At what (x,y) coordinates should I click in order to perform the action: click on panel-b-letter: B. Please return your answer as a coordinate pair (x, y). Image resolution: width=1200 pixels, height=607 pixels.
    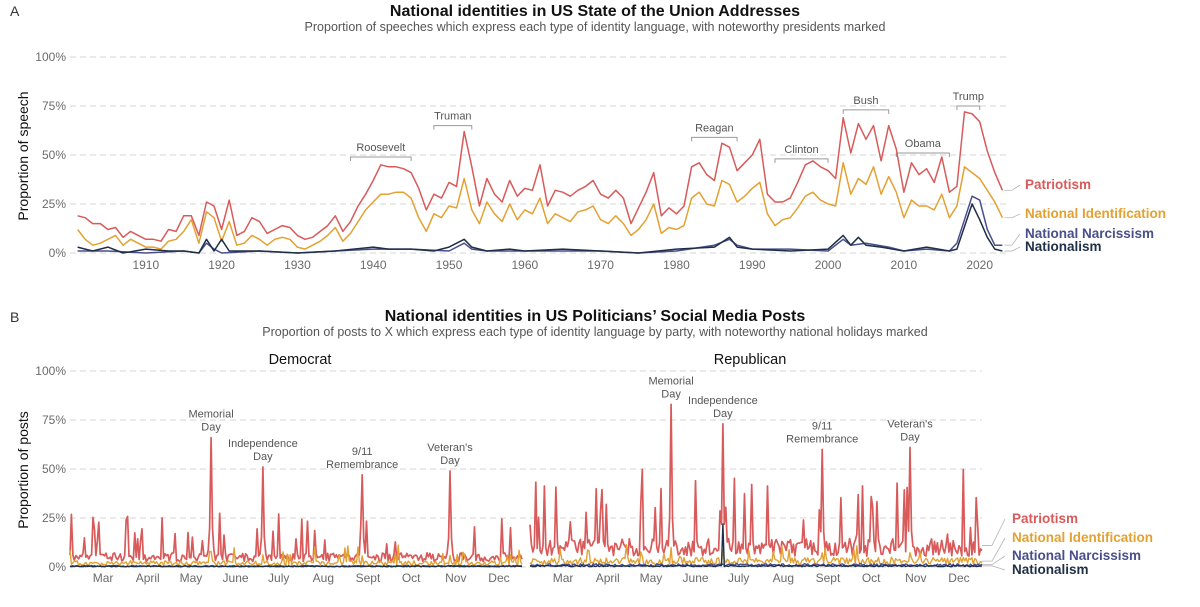
    Looking at the image, I should click on (14, 317).